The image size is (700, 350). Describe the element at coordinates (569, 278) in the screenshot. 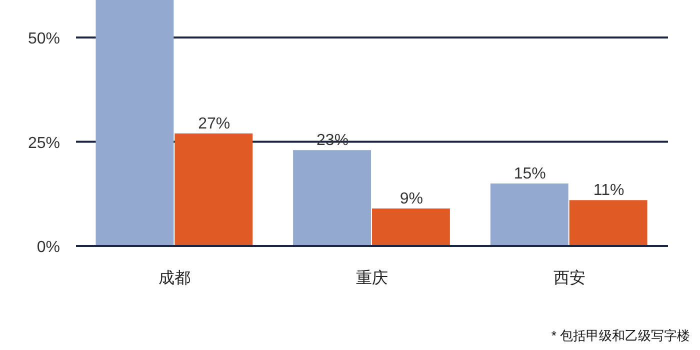

I see `x-tick-label: 西安` at that location.